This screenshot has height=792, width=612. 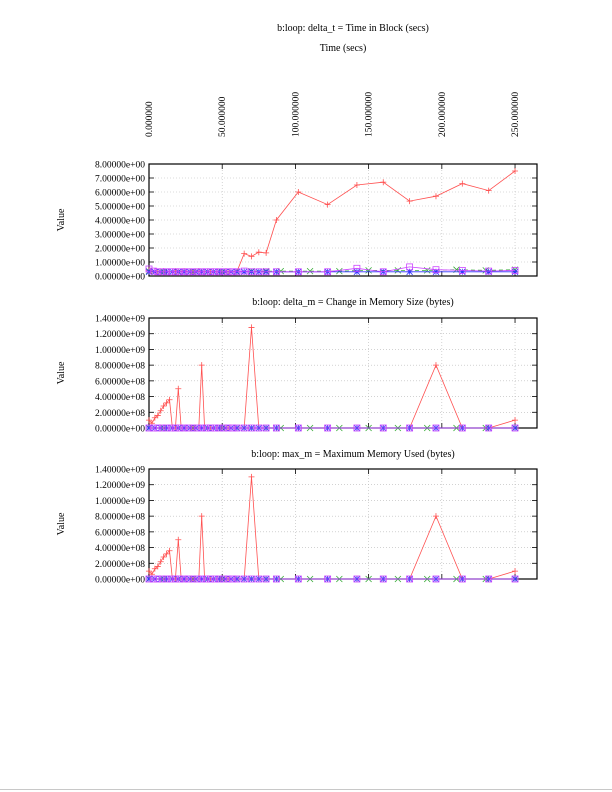 What do you see at coordinates (150, 119) in the screenshot?
I see `x-tick-label: 0.000000` at bounding box center [150, 119].